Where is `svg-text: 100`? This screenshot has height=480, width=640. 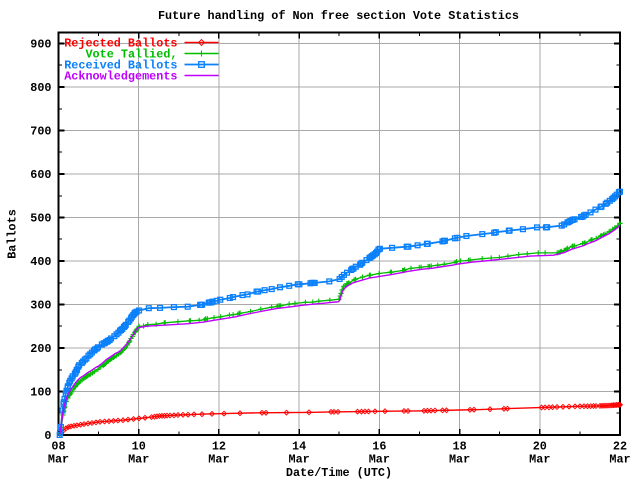 svg-text: 100 is located at coordinates (40, 393).